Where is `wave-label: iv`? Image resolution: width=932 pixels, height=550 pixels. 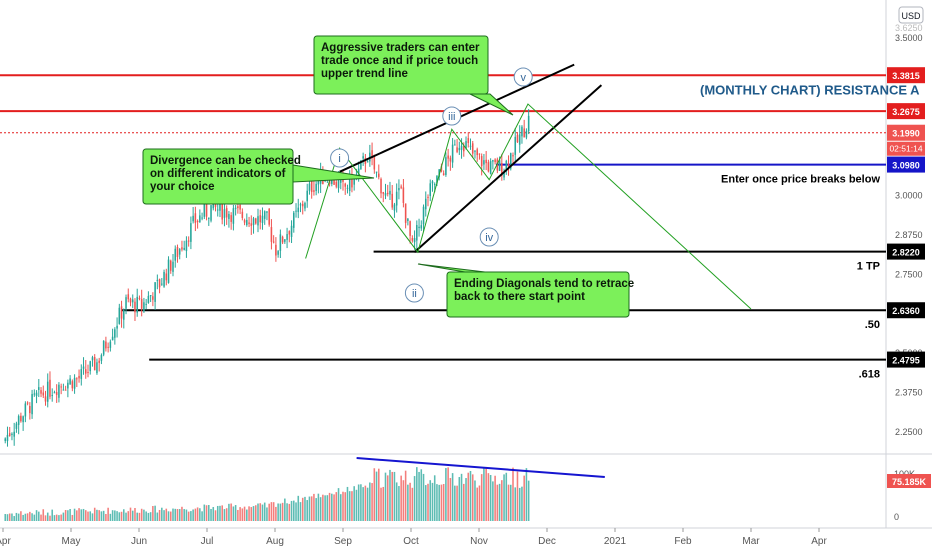 wave-label: iv is located at coordinates (489, 238).